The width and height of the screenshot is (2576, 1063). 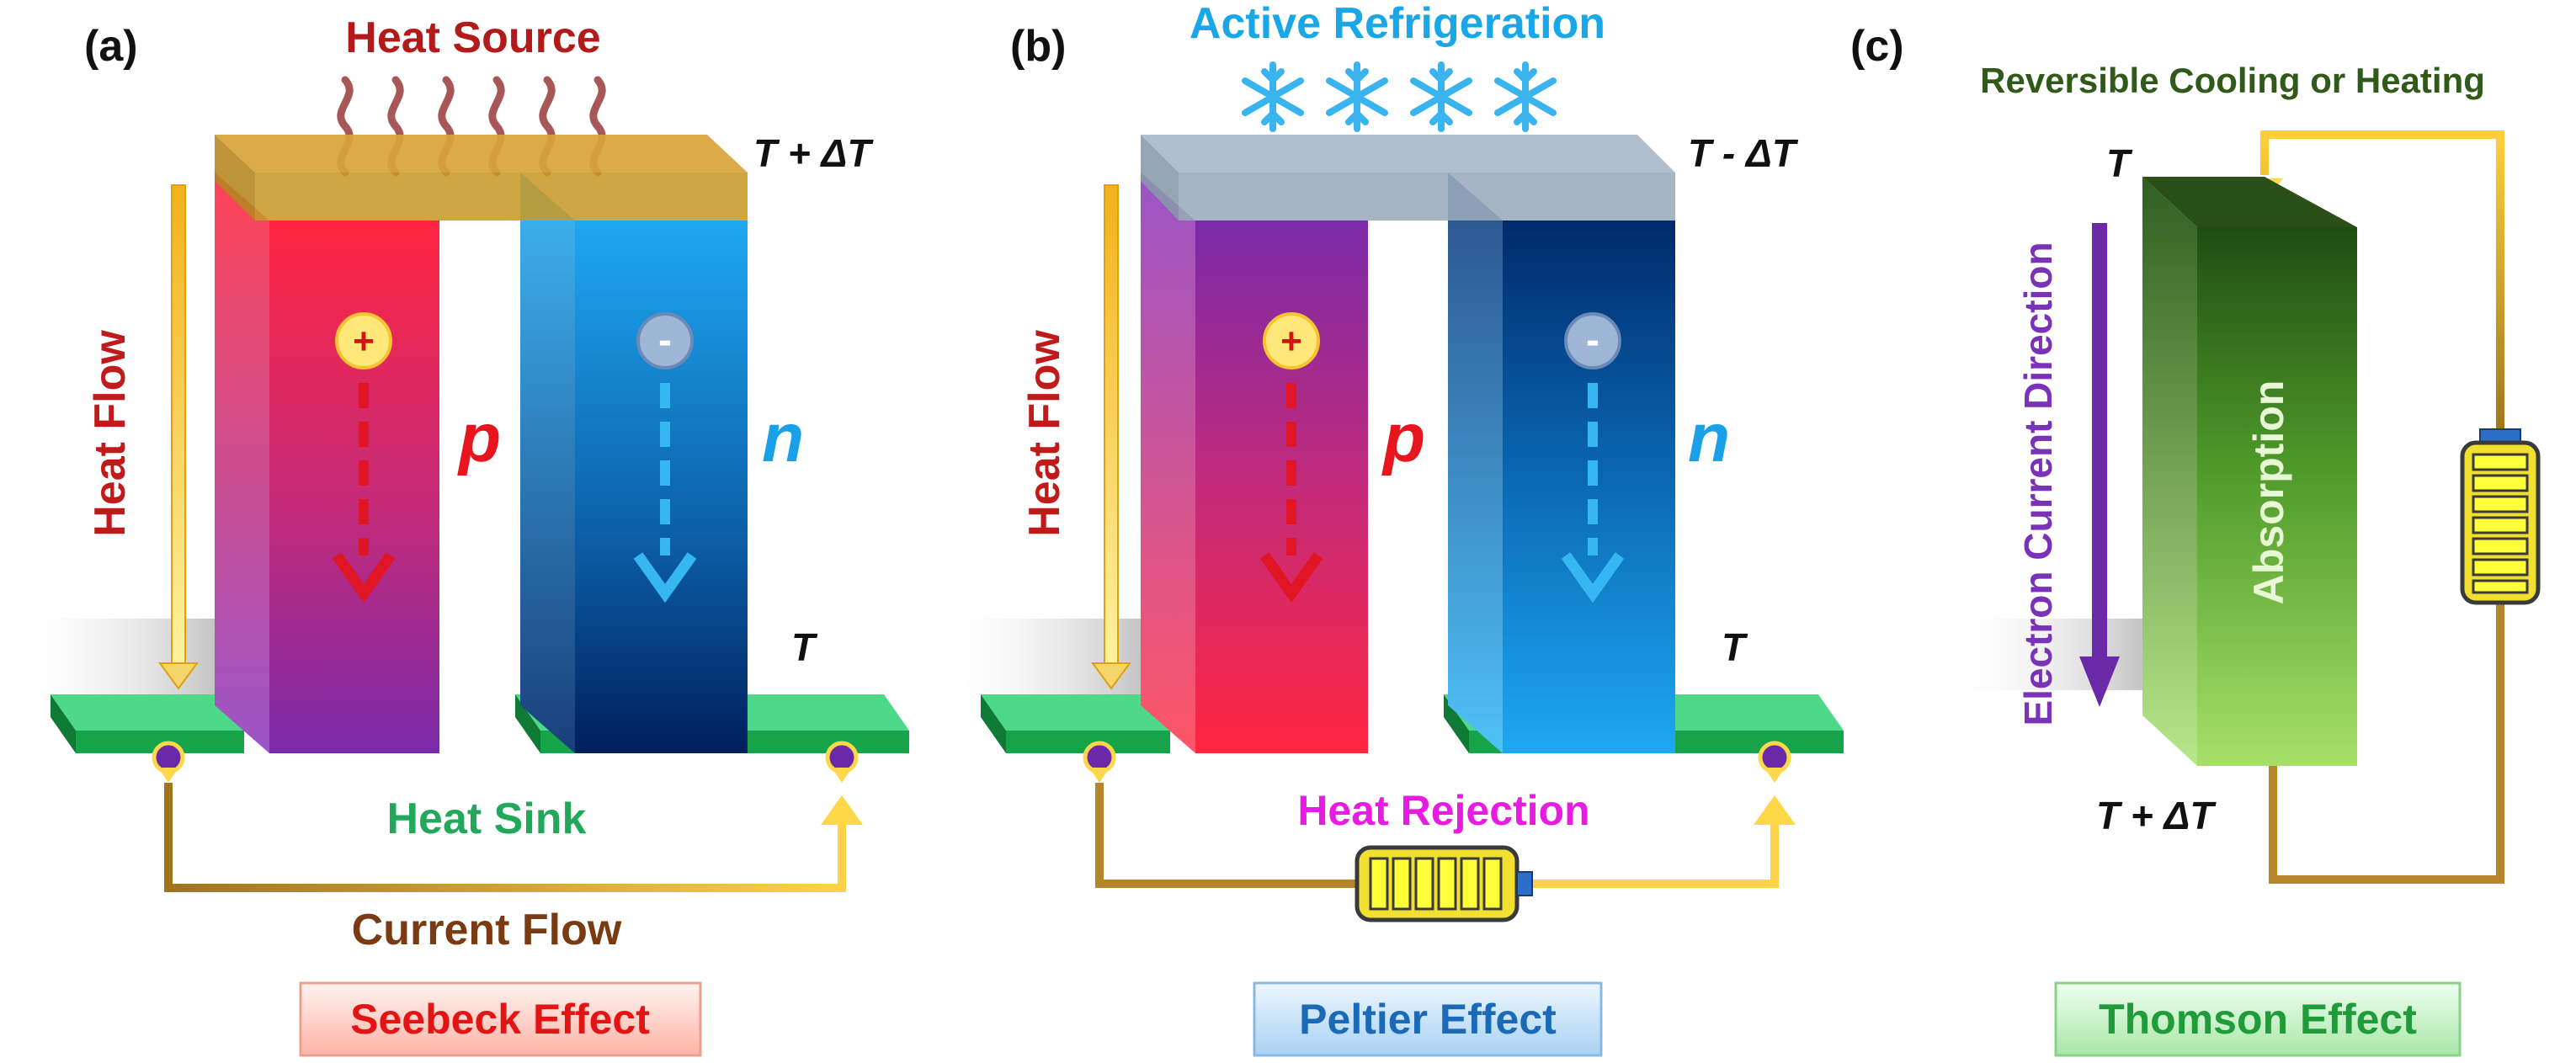 What do you see at coordinates (169, 762) in the screenshot?
I see `terminal-left-icon` at bounding box center [169, 762].